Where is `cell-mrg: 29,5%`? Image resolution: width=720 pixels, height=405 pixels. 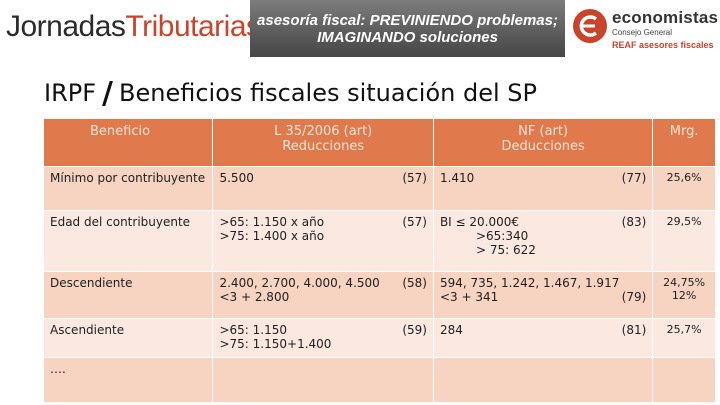
cell-mrg: 29,5% is located at coordinates (684, 241).